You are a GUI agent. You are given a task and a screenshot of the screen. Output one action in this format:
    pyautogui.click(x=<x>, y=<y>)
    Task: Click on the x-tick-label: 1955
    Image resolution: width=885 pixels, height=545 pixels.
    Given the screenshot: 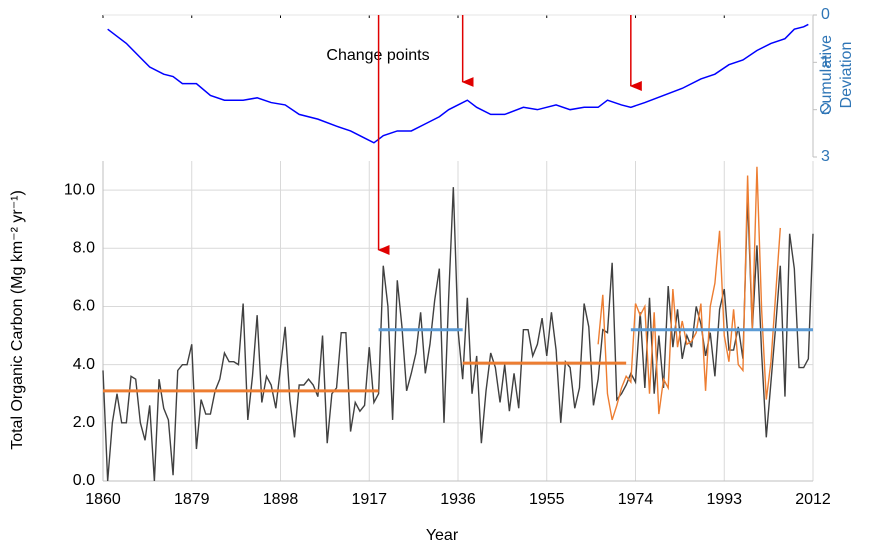 What is the action you would take?
    pyautogui.click(x=547, y=499)
    